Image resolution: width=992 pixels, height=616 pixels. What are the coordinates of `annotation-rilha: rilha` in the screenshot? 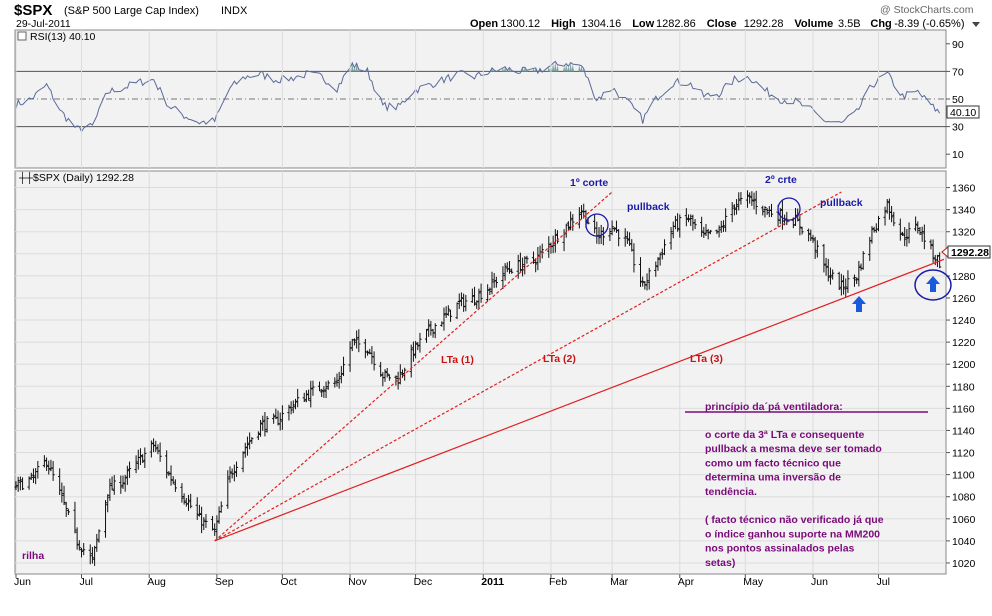 It's located at (33, 556).